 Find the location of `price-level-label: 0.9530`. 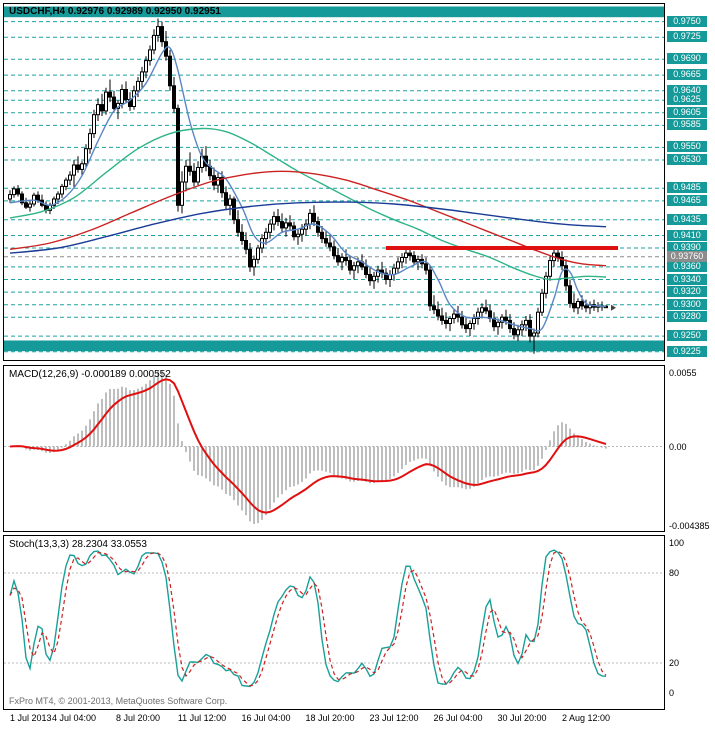

price-level-label: 0.9530 is located at coordinates (687, 159).